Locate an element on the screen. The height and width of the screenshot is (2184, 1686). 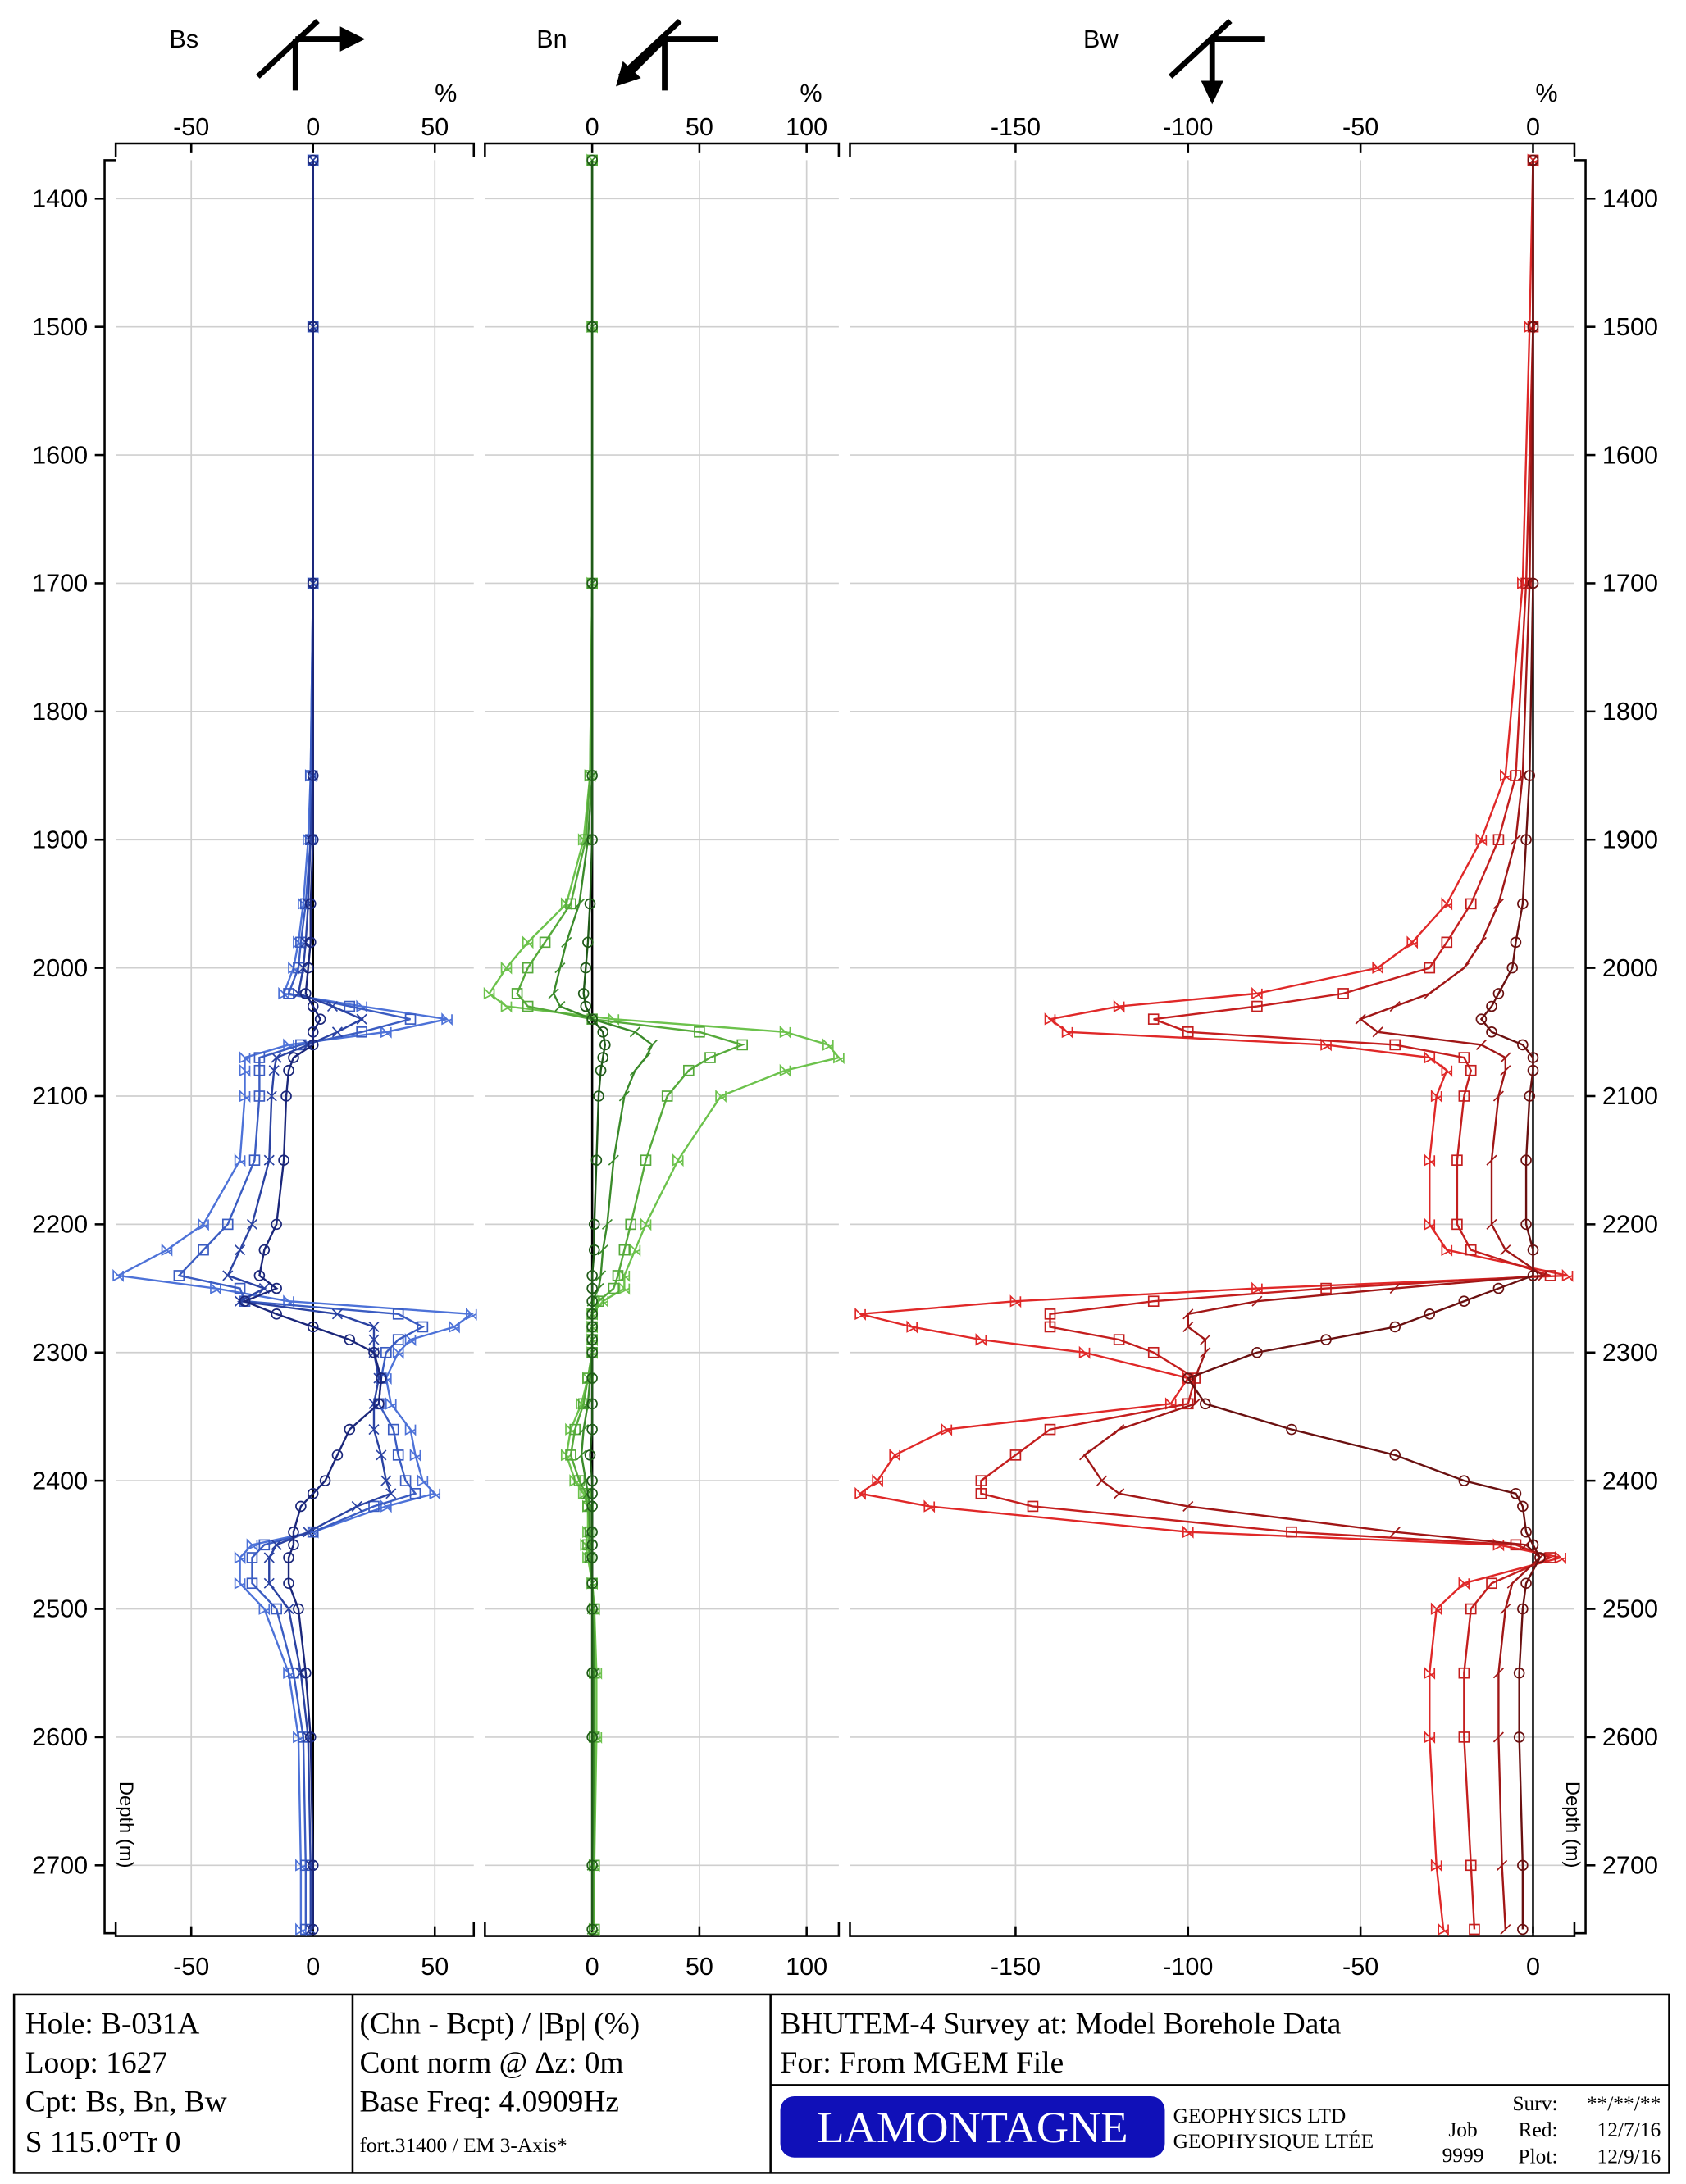
x-axis is located at coordinates (295, 1930).